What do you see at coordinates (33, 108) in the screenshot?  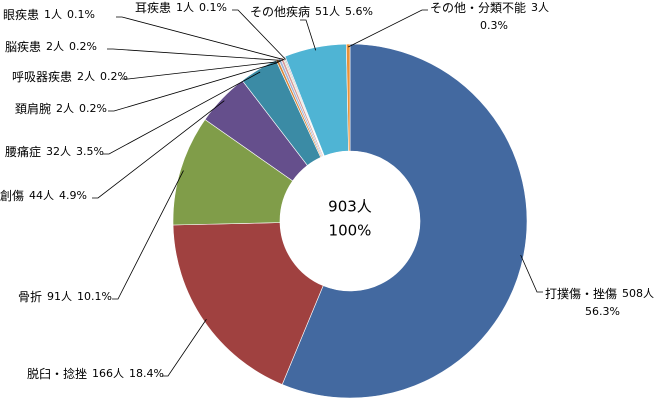 I see `label-name: 頚肩腕` at bounding box center [33, 108].